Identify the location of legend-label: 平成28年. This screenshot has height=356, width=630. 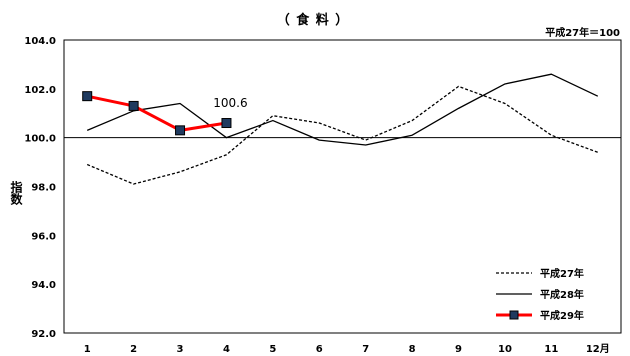
(562, 294).